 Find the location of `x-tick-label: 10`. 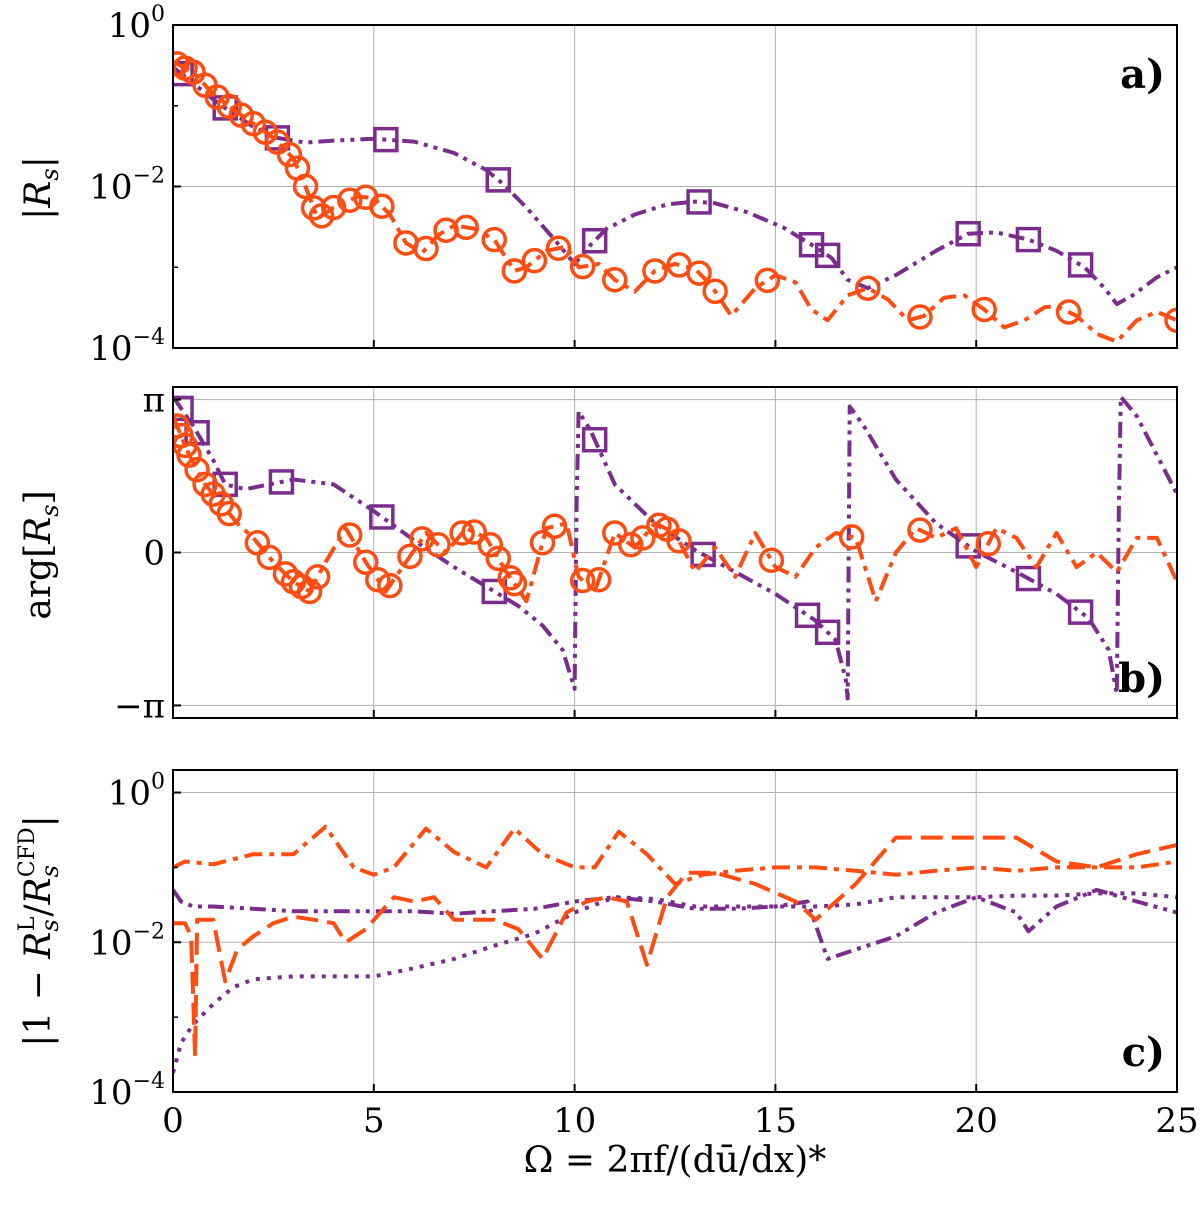

x-tick-label: 10 is located at coordinates (574, 1121).